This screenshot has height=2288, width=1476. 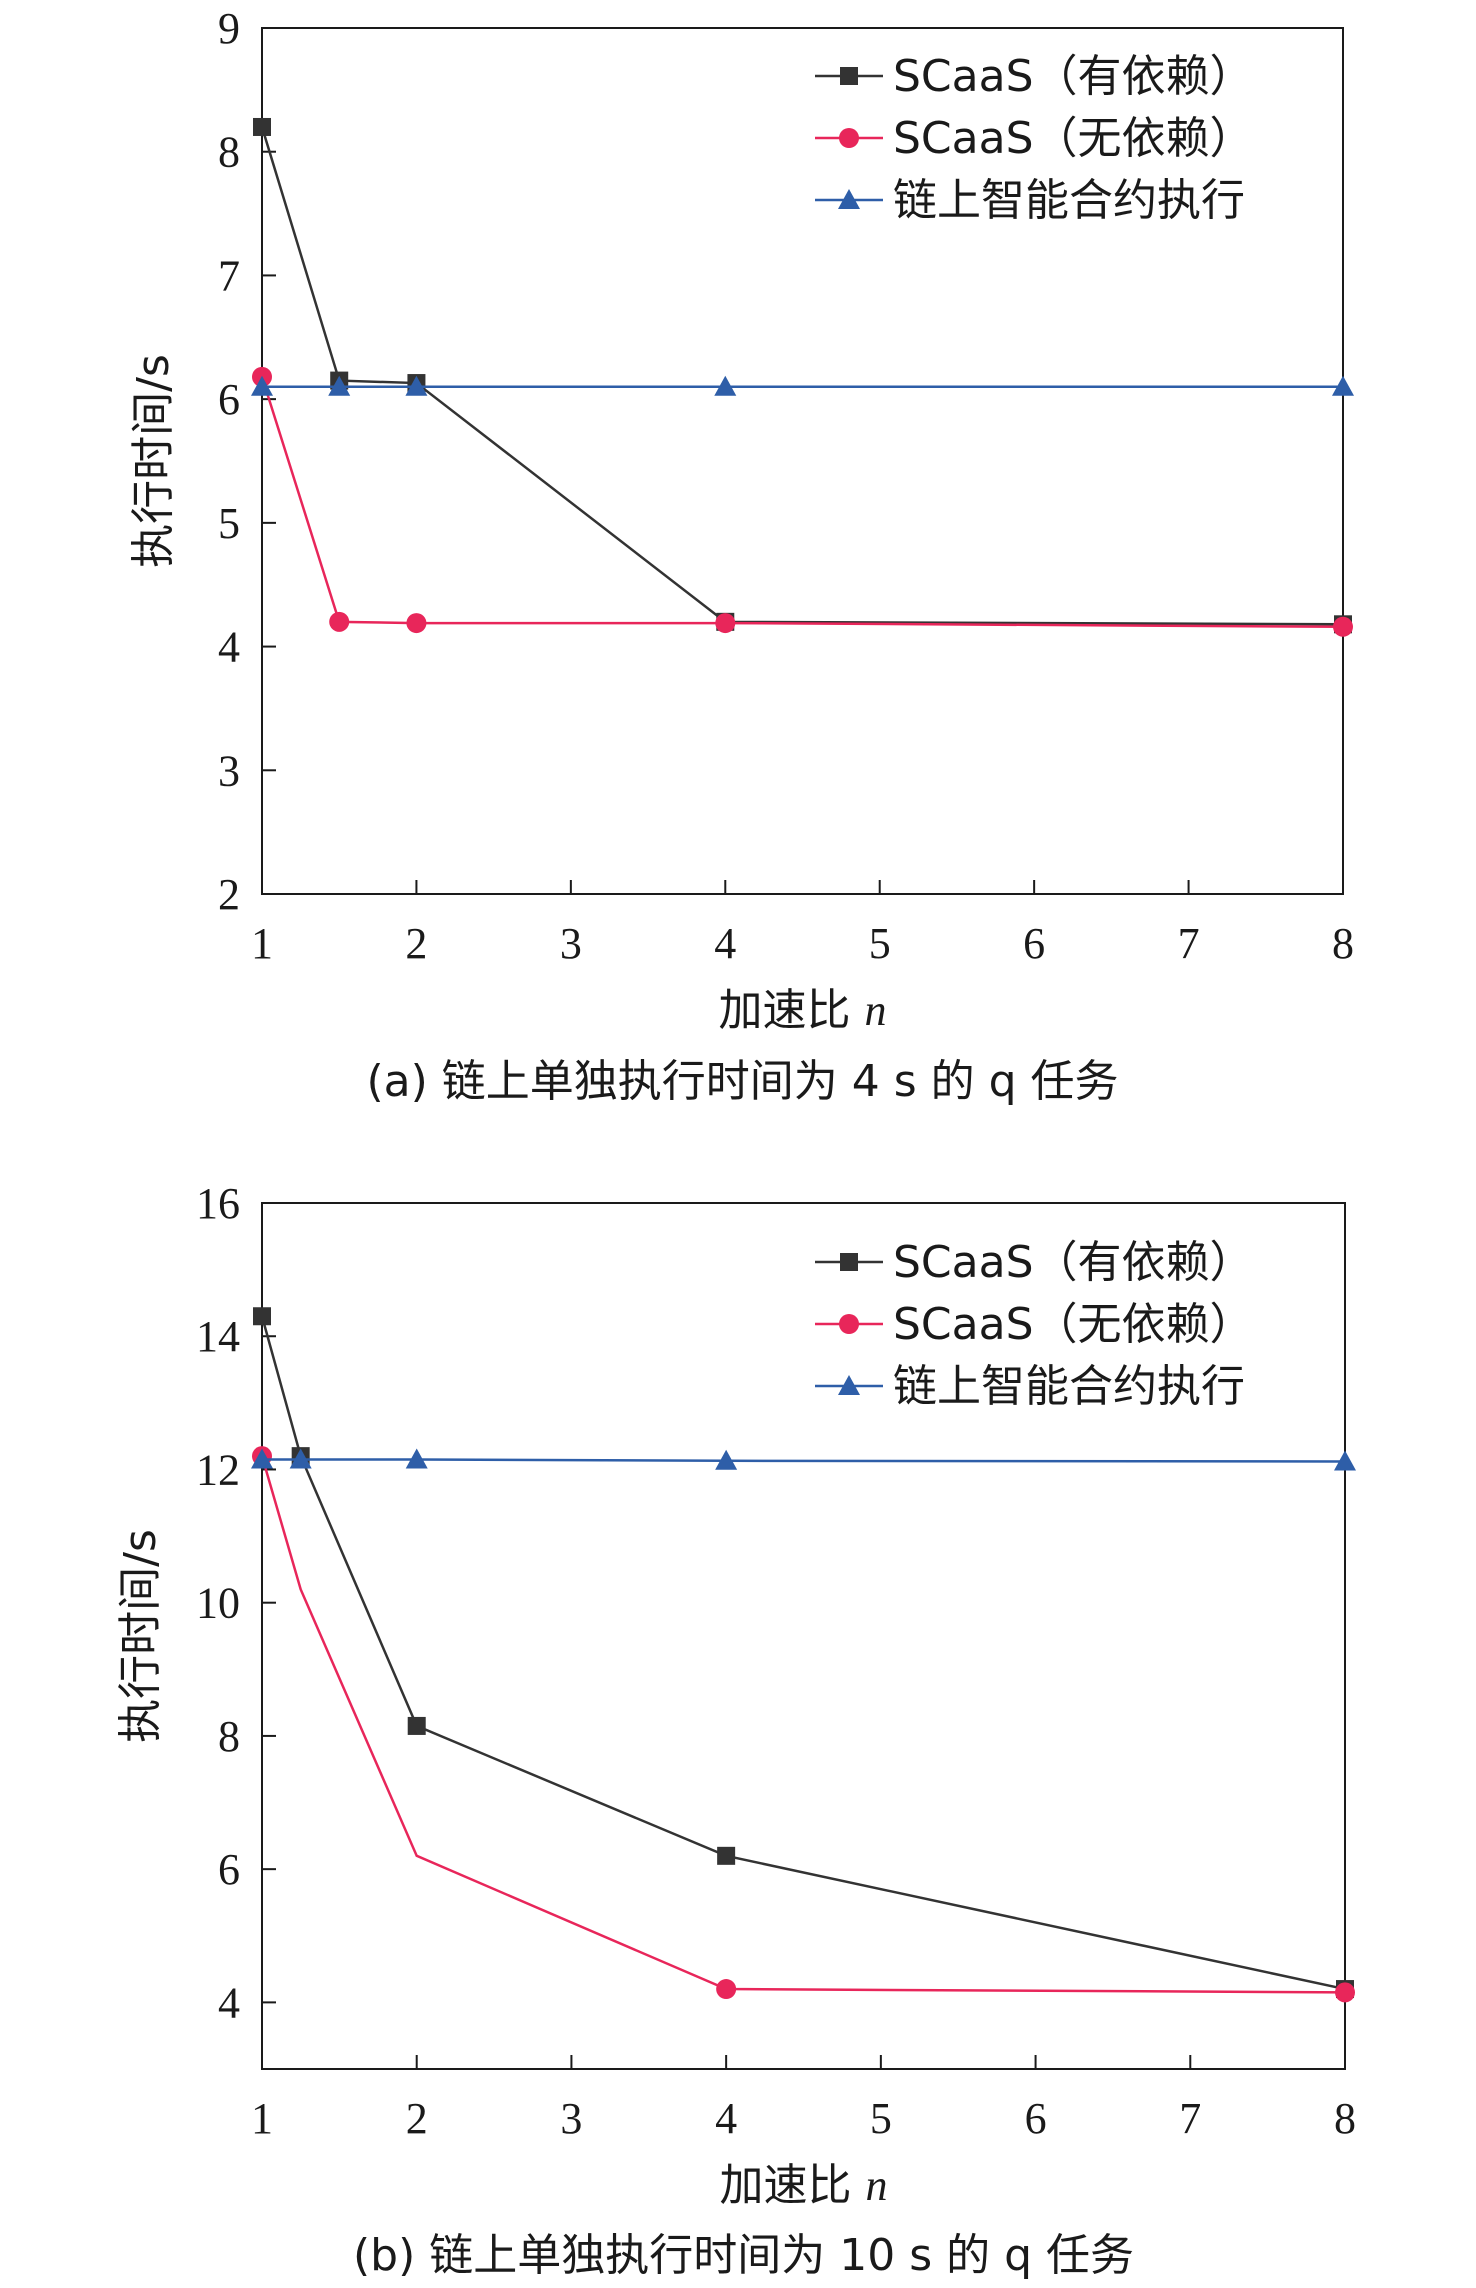 I want to click on y-tick-label: 10, so click(x=218, y=1603).